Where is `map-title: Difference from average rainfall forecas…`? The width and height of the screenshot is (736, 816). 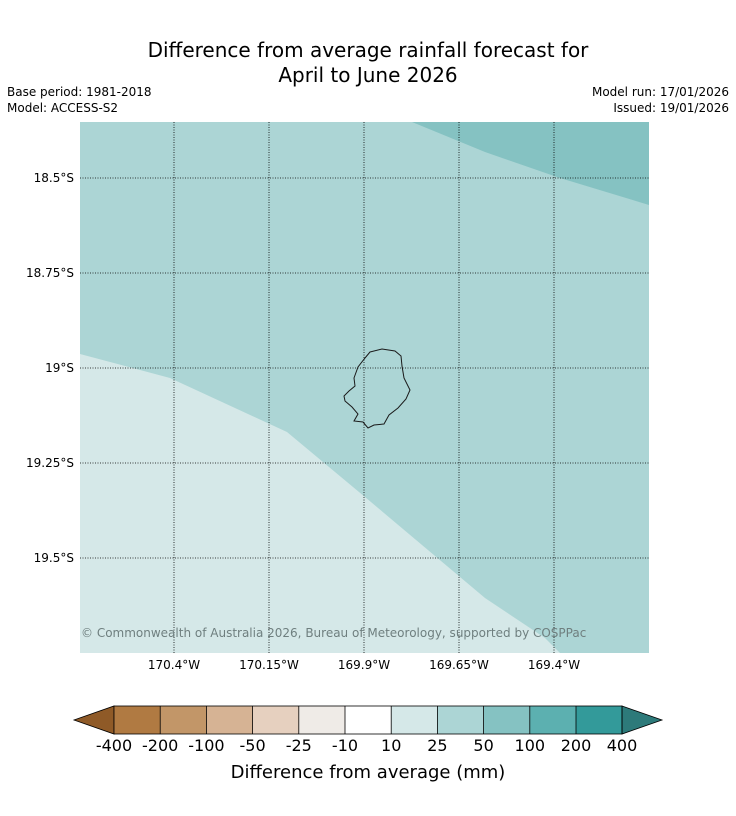
map-title: Difference from average rainfall forecas… is located at coordinates (368, 63).